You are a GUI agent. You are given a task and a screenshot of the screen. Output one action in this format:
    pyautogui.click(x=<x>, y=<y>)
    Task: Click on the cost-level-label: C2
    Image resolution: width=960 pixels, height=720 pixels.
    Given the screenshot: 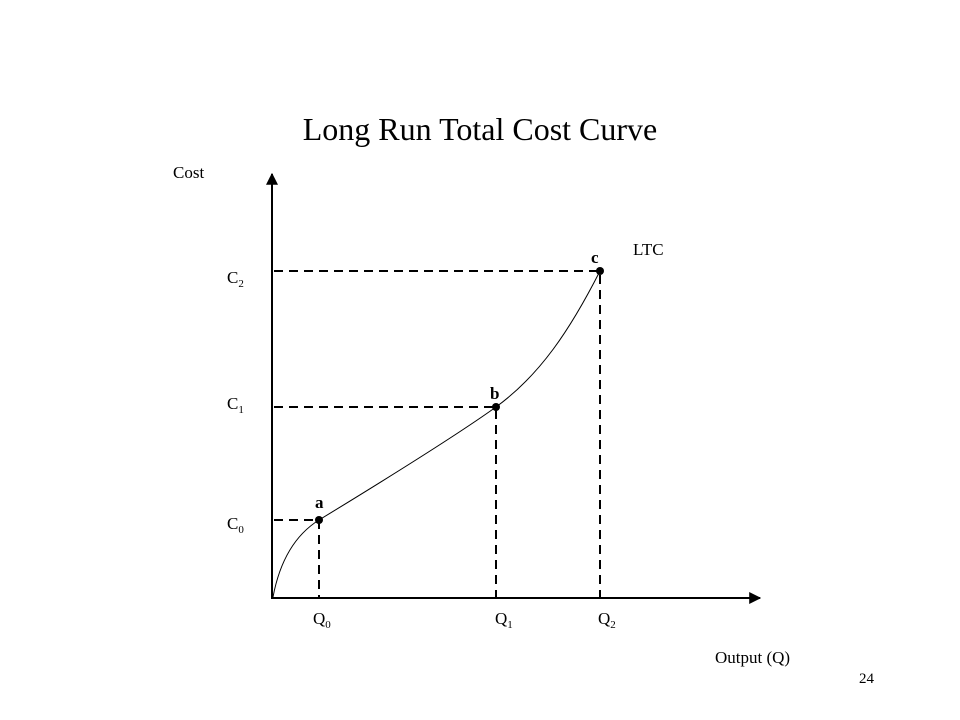 What is the action you would take?
    pyautogui.click(x=235, y=279)
    